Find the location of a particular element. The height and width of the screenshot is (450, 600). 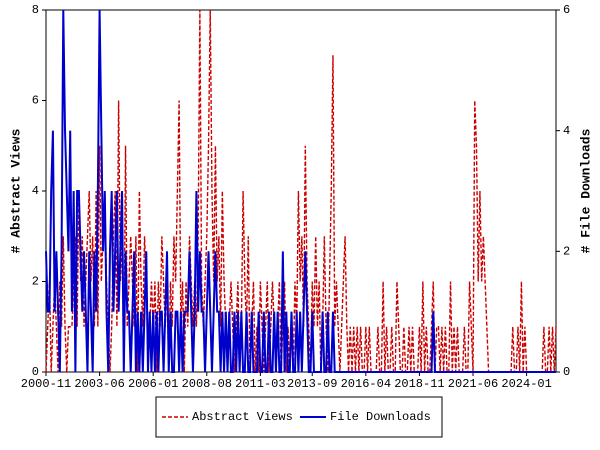

legend is located at coordinates (299, 417).